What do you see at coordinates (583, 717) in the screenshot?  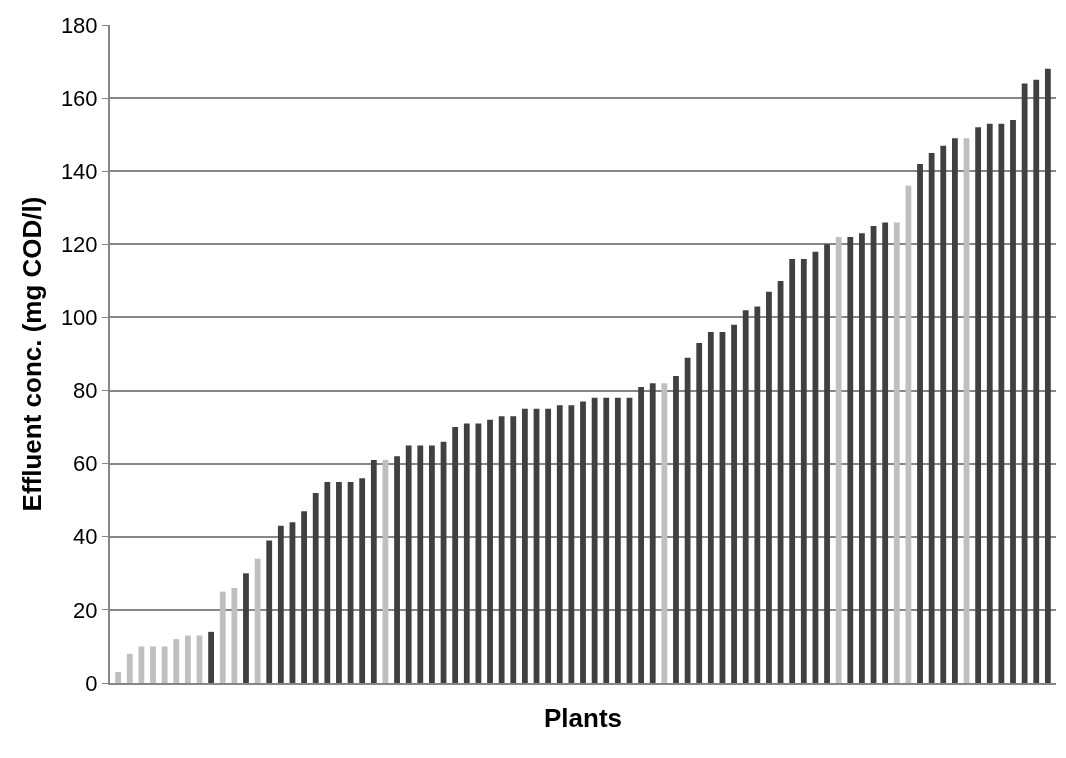 I see `x-axis-title: Plants` at bounding box center [583, 717].